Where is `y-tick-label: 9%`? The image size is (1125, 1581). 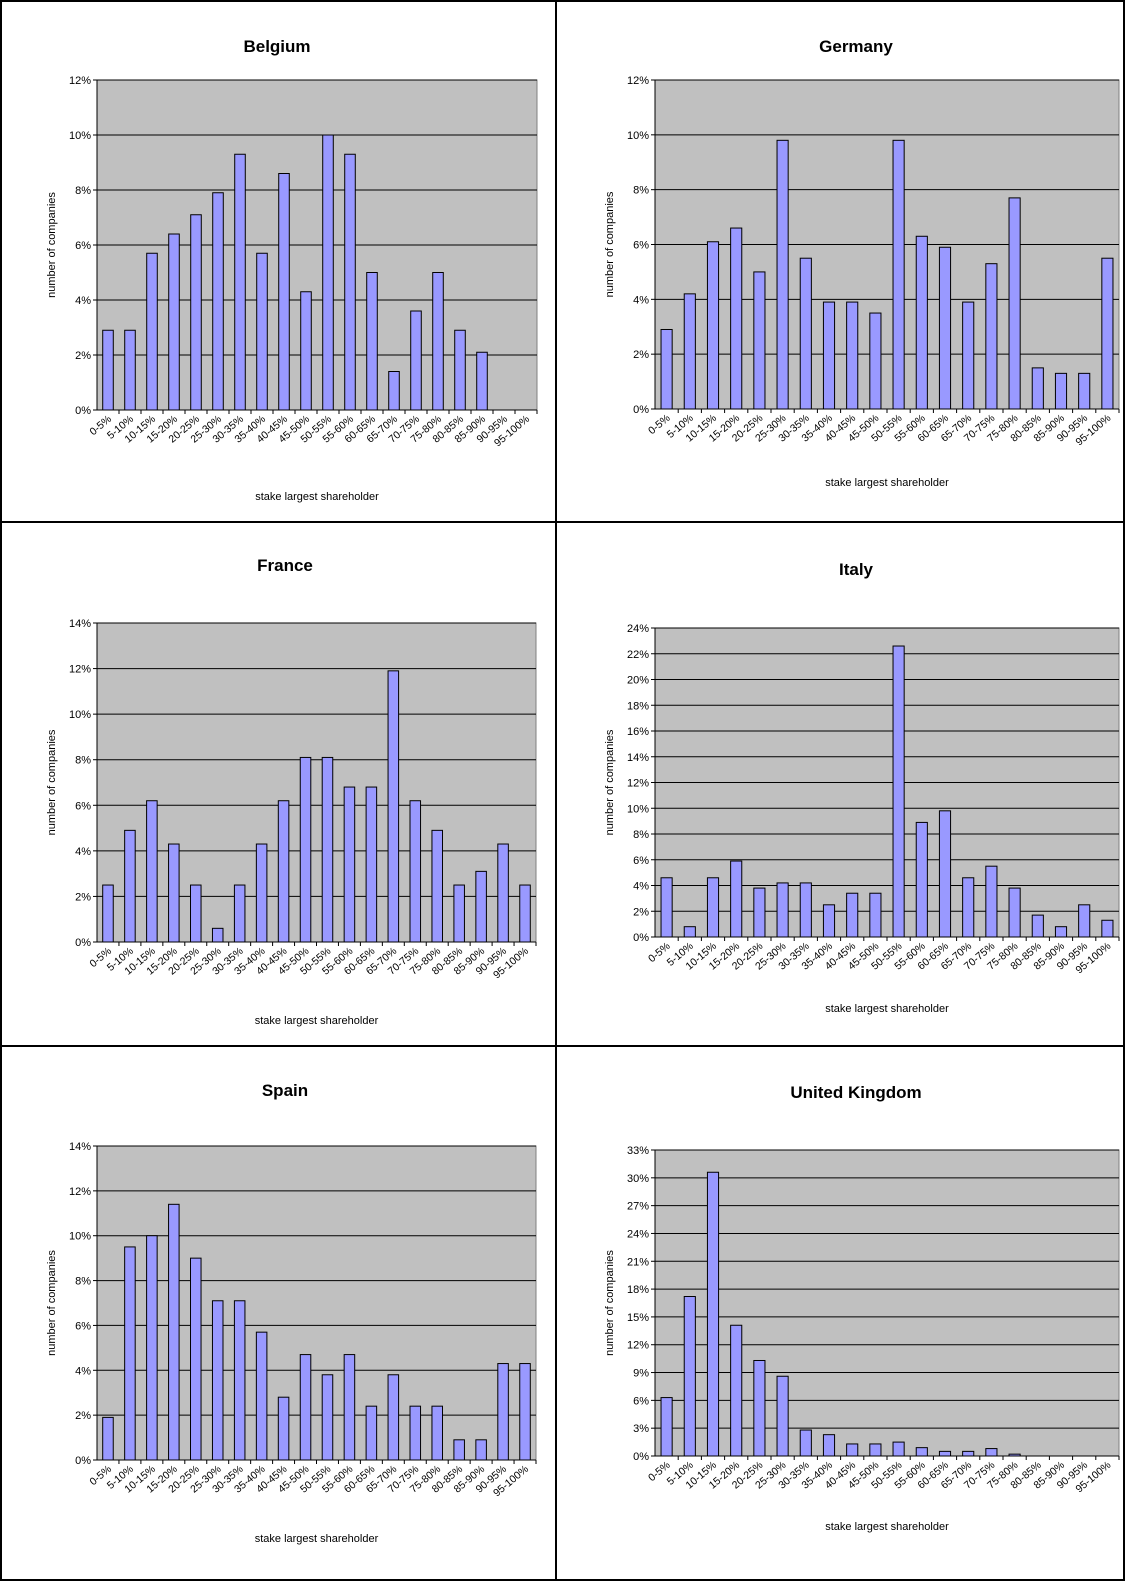 y-tick-label: 9% is located at coordinates (641, 1374).